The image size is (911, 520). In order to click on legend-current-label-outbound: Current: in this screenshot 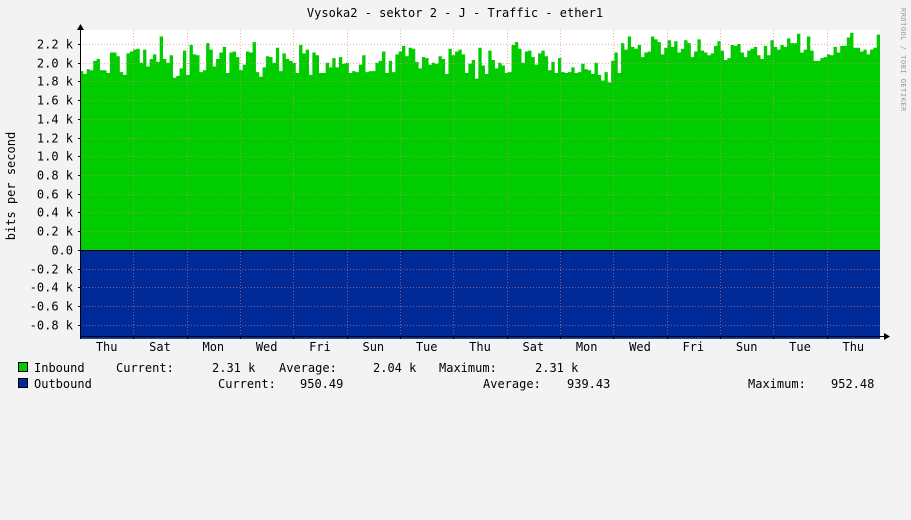, I will do `click(247, 384)`.